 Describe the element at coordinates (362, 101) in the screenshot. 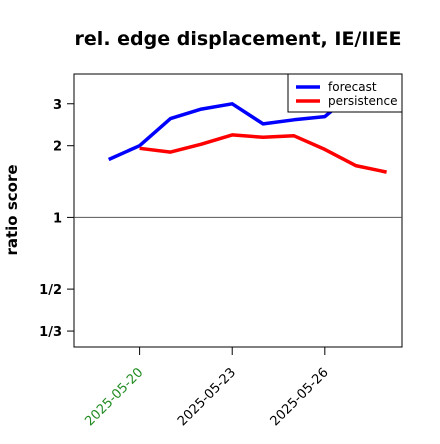

I see `legend-label-persistence: persistence` at that location.